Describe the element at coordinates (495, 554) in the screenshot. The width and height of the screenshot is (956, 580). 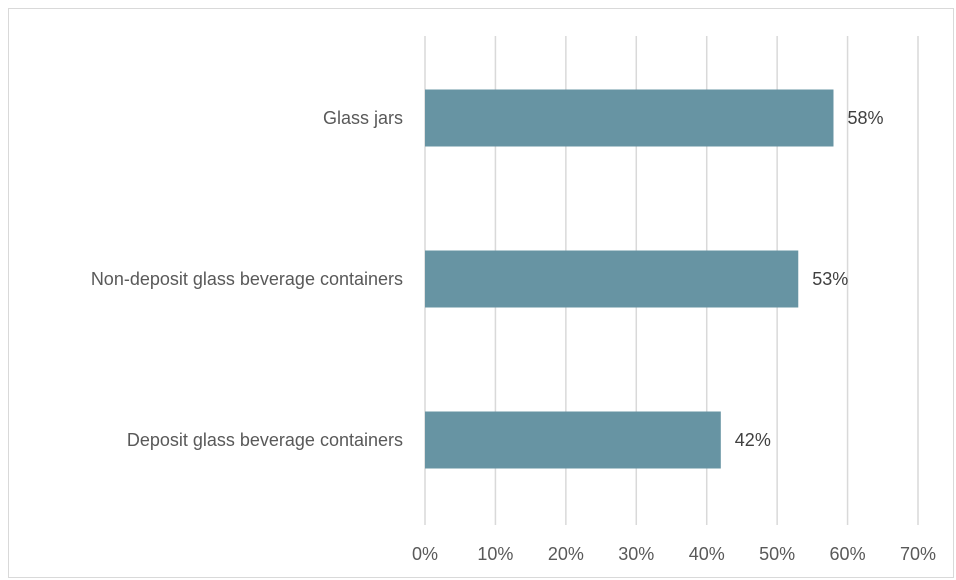
I see `x-tick-label: 10%` at that location.